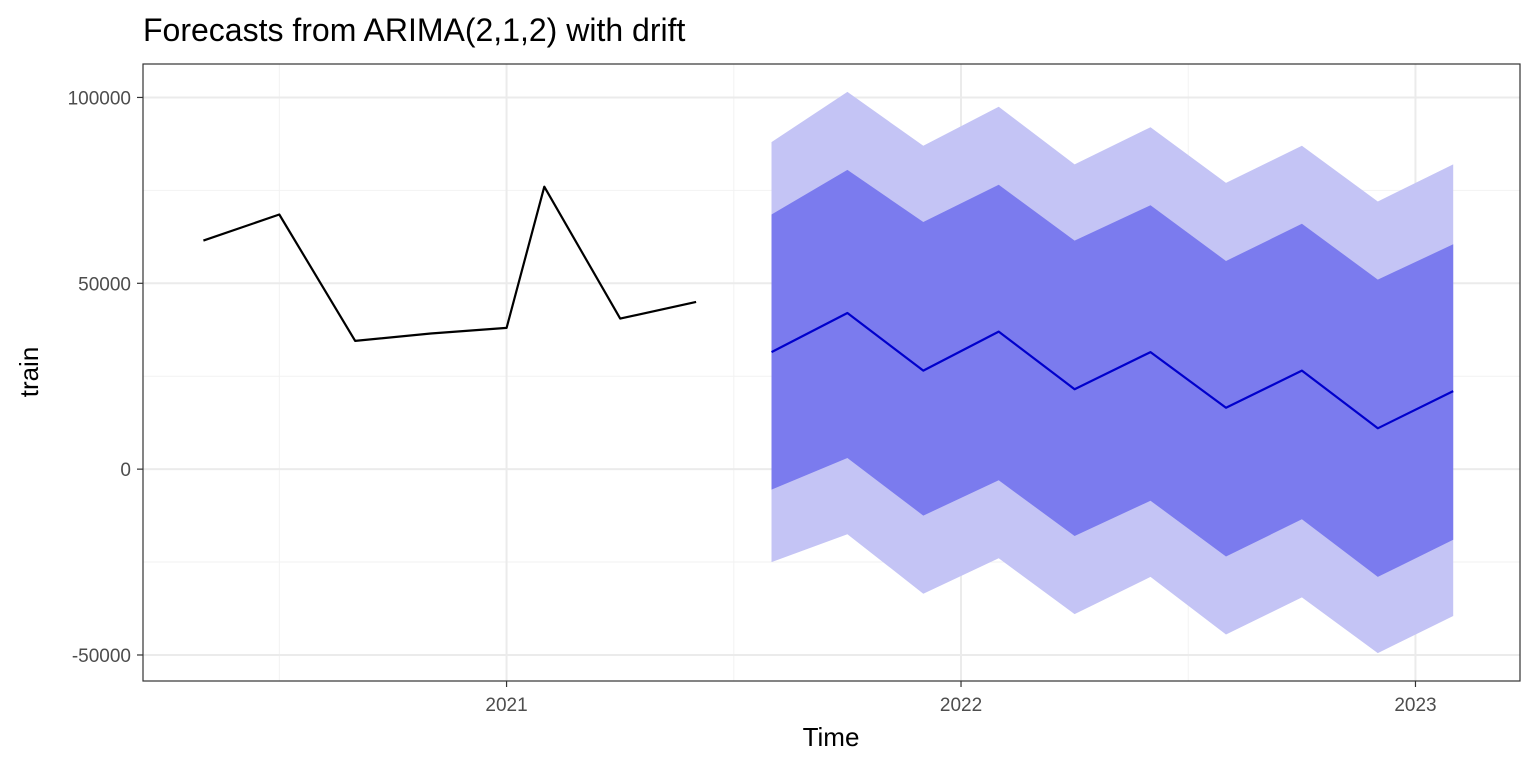  What do you see at coordinates (105, 377) in the screenshot?
I see `y-axis: -50000 0 50000 100000` at bounding box center [105, 377].